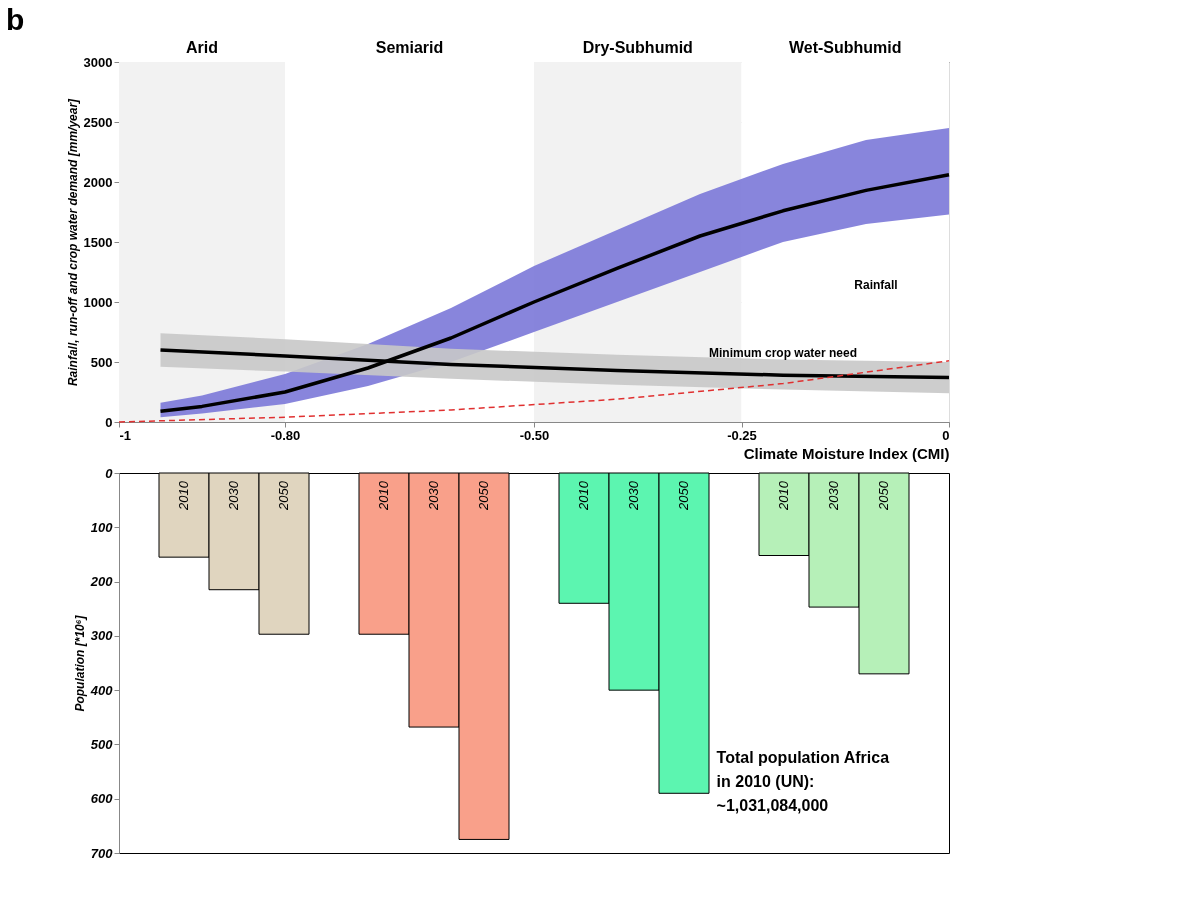  What do you see at coordinates (98, 182) in the screenshot?
I see `y-tick-label: 2000` at bounding box center [98, 182].